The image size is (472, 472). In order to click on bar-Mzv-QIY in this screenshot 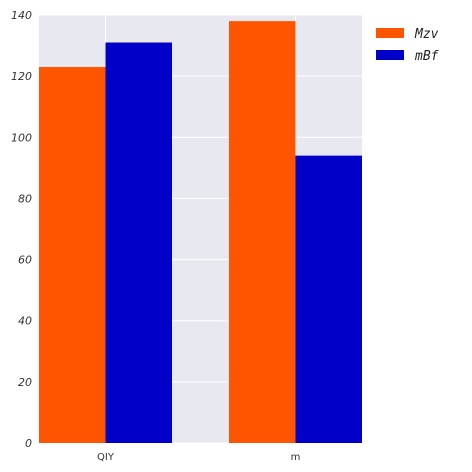, I will do `click(72, 254)`.